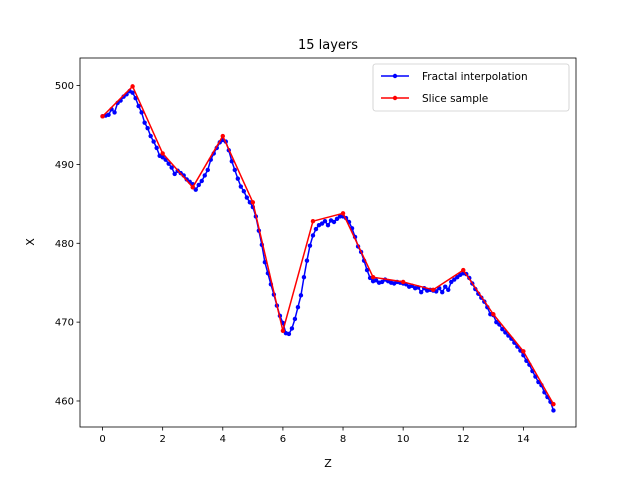 This screenshot has height=480, width=640. I want to click on legend-label: Fractal interpolation, so click(475, 77).